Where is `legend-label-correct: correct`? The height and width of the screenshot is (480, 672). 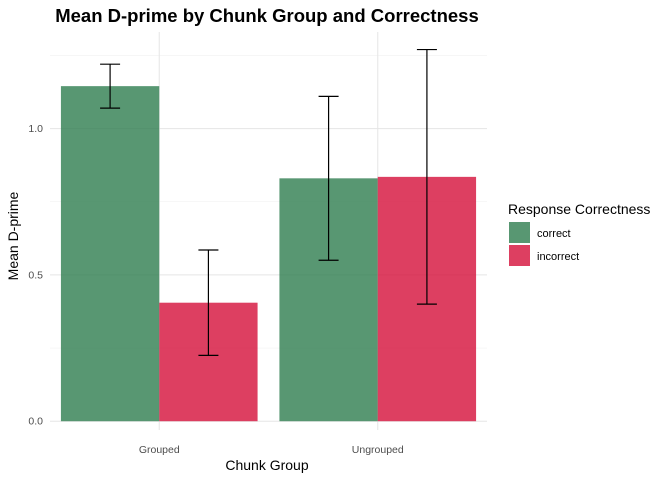
legend-label-correct: correct is located at coordinates (554, 234).